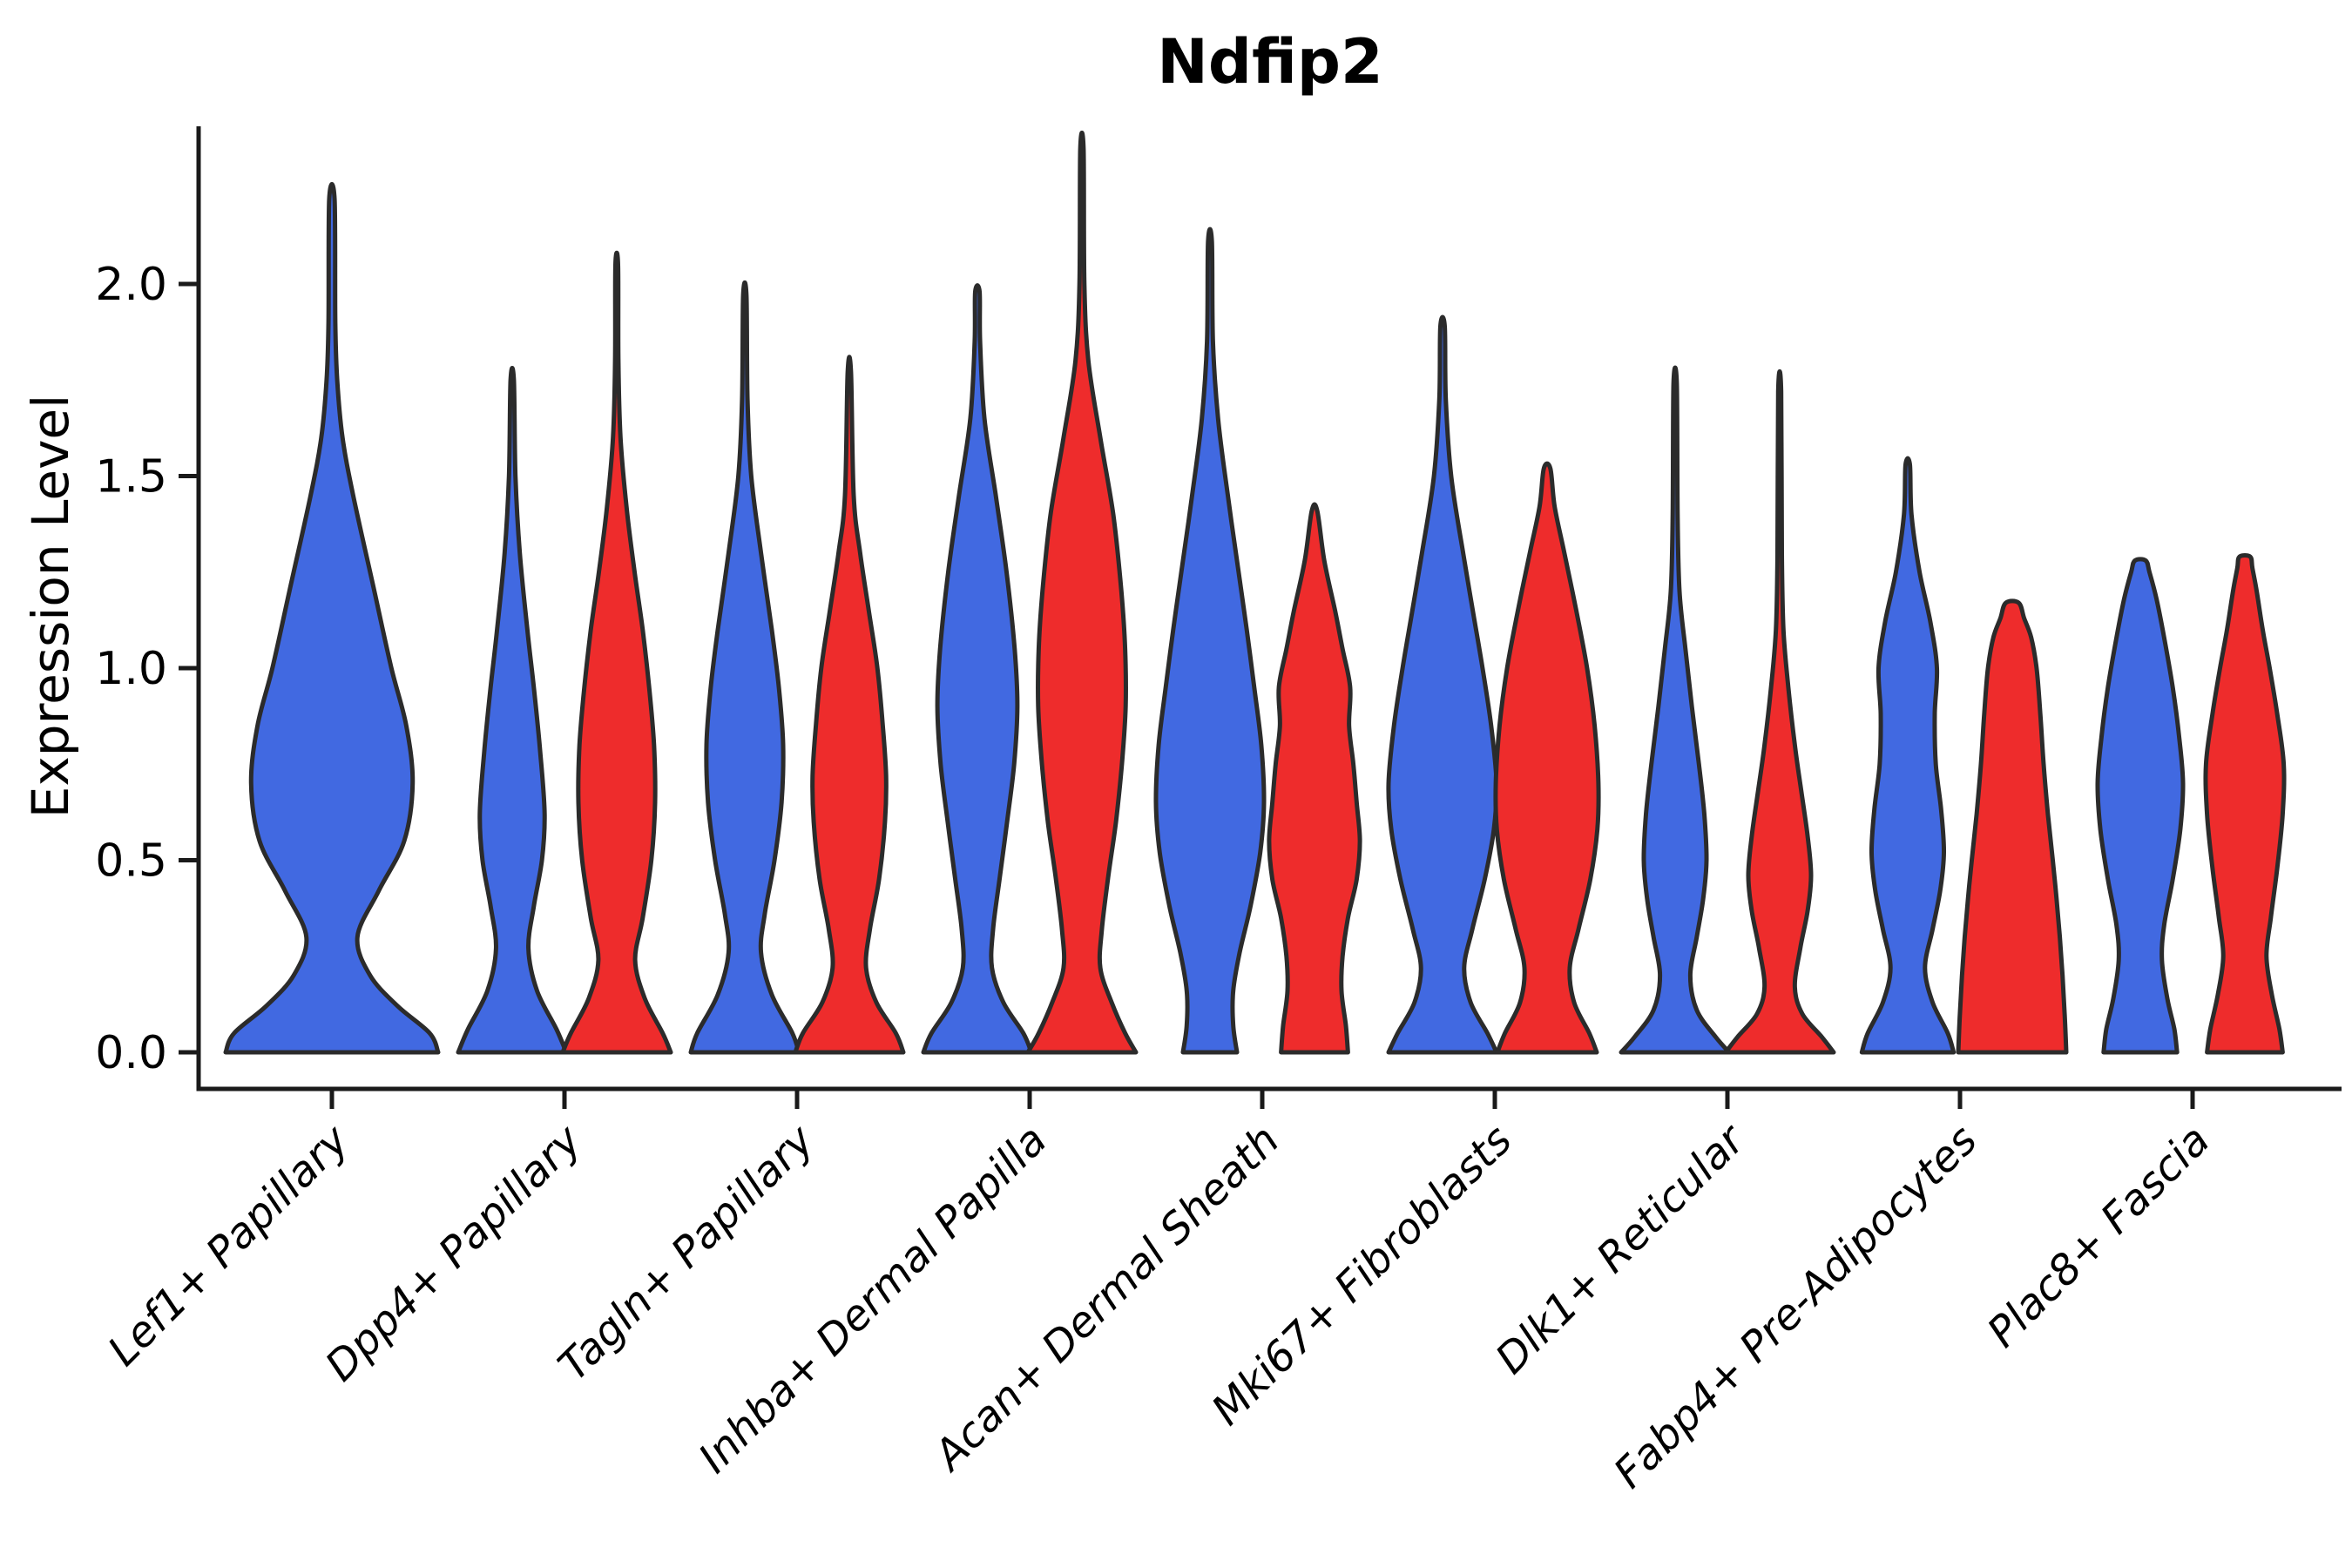 Image resolution: width=2352 pixels, height=1568 pixels. Describe the element at coordinates (1270, 62) in the screenshot. I see `chart-title: Ndfip2` at that location.